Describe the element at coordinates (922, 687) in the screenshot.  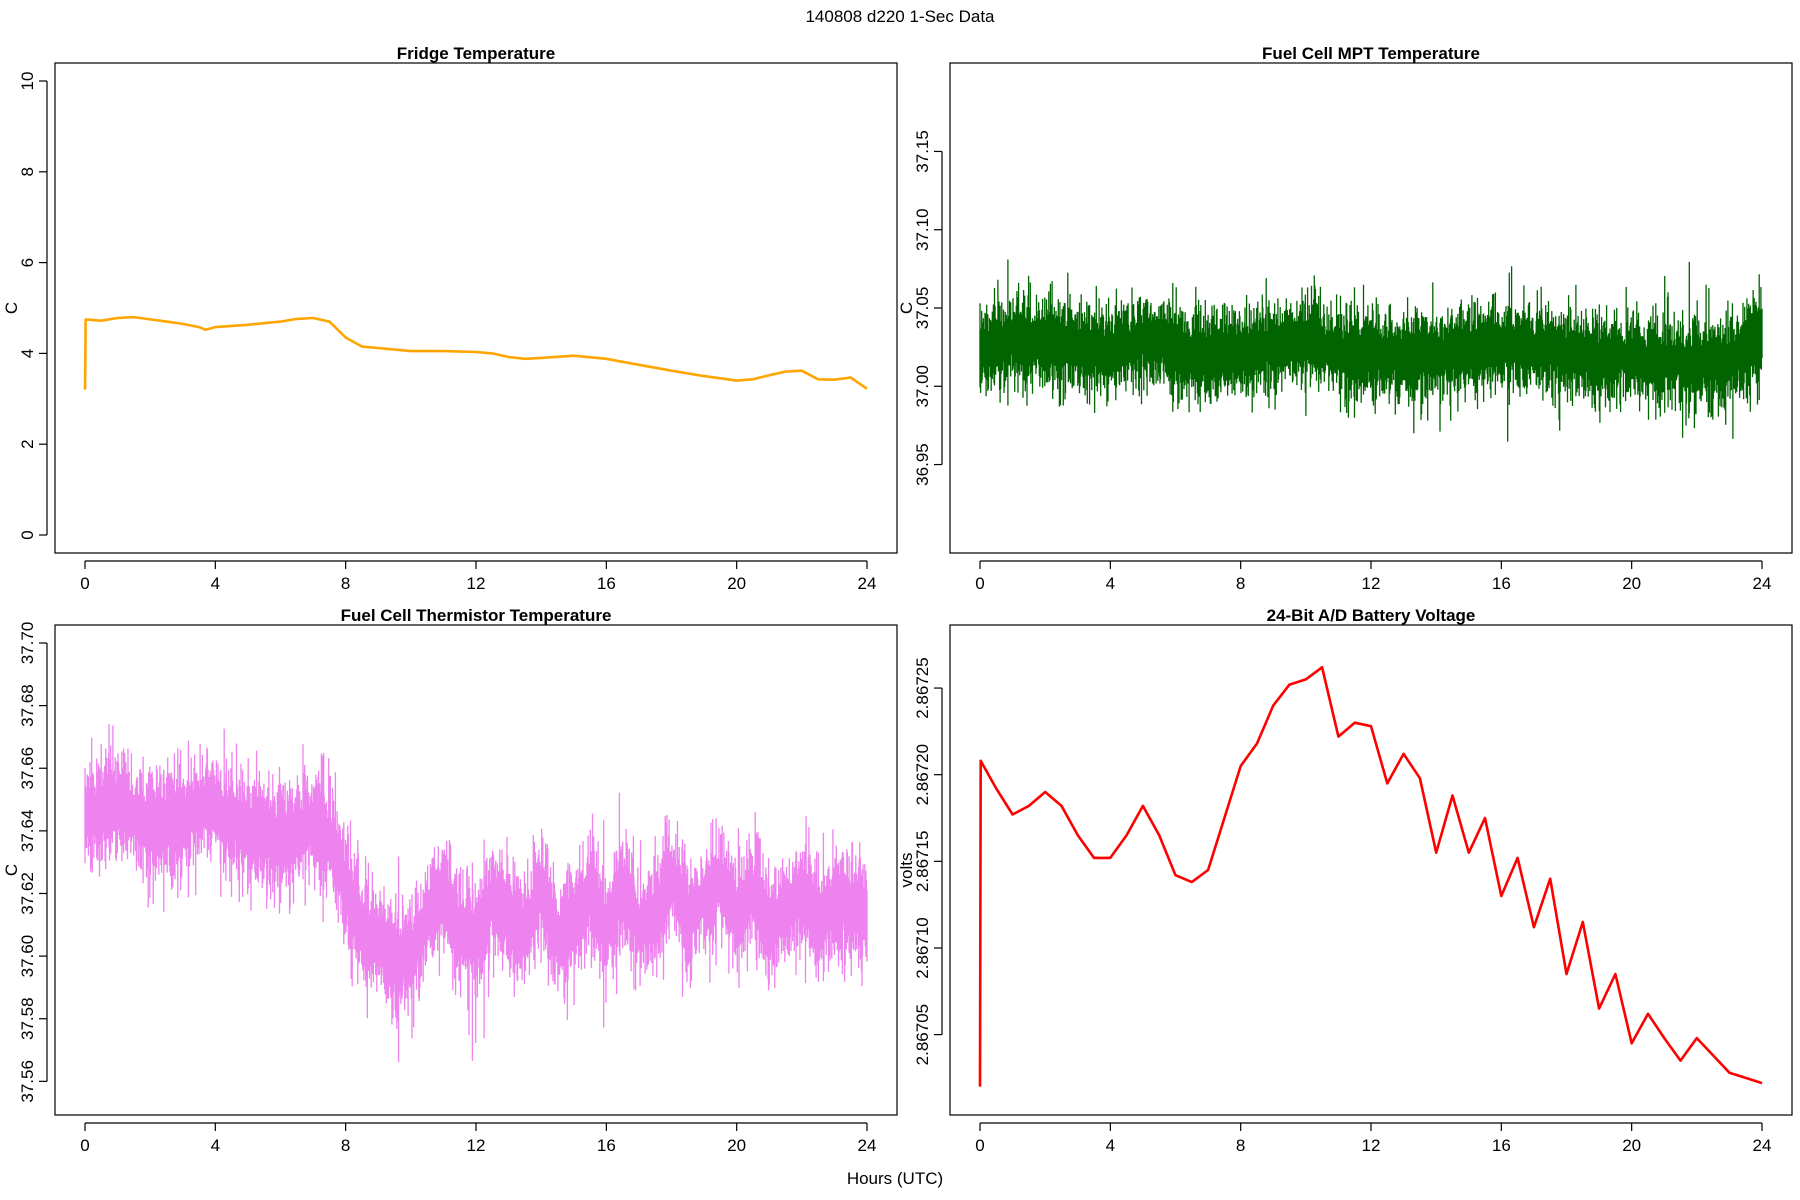
I see `y-tick-label: 2.86725` at that location.